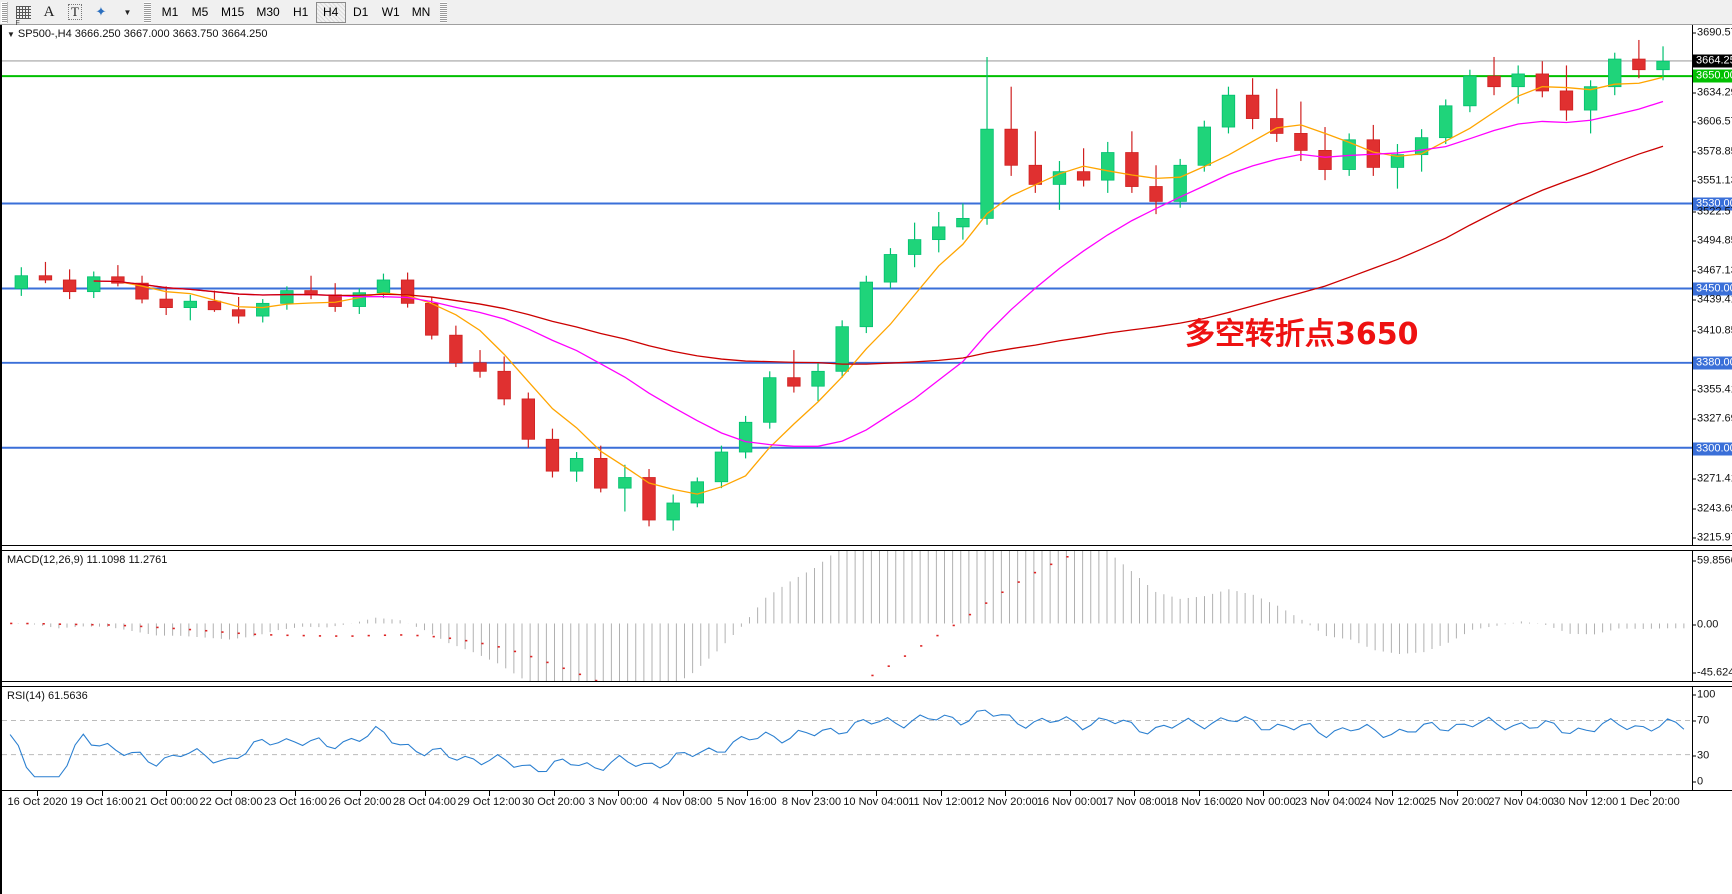 The image size is (1732, 894). Describe the element at coordinates (1302, 335) in the screenshot. I see `chart-annotation: 多空转折点3650` at that location.